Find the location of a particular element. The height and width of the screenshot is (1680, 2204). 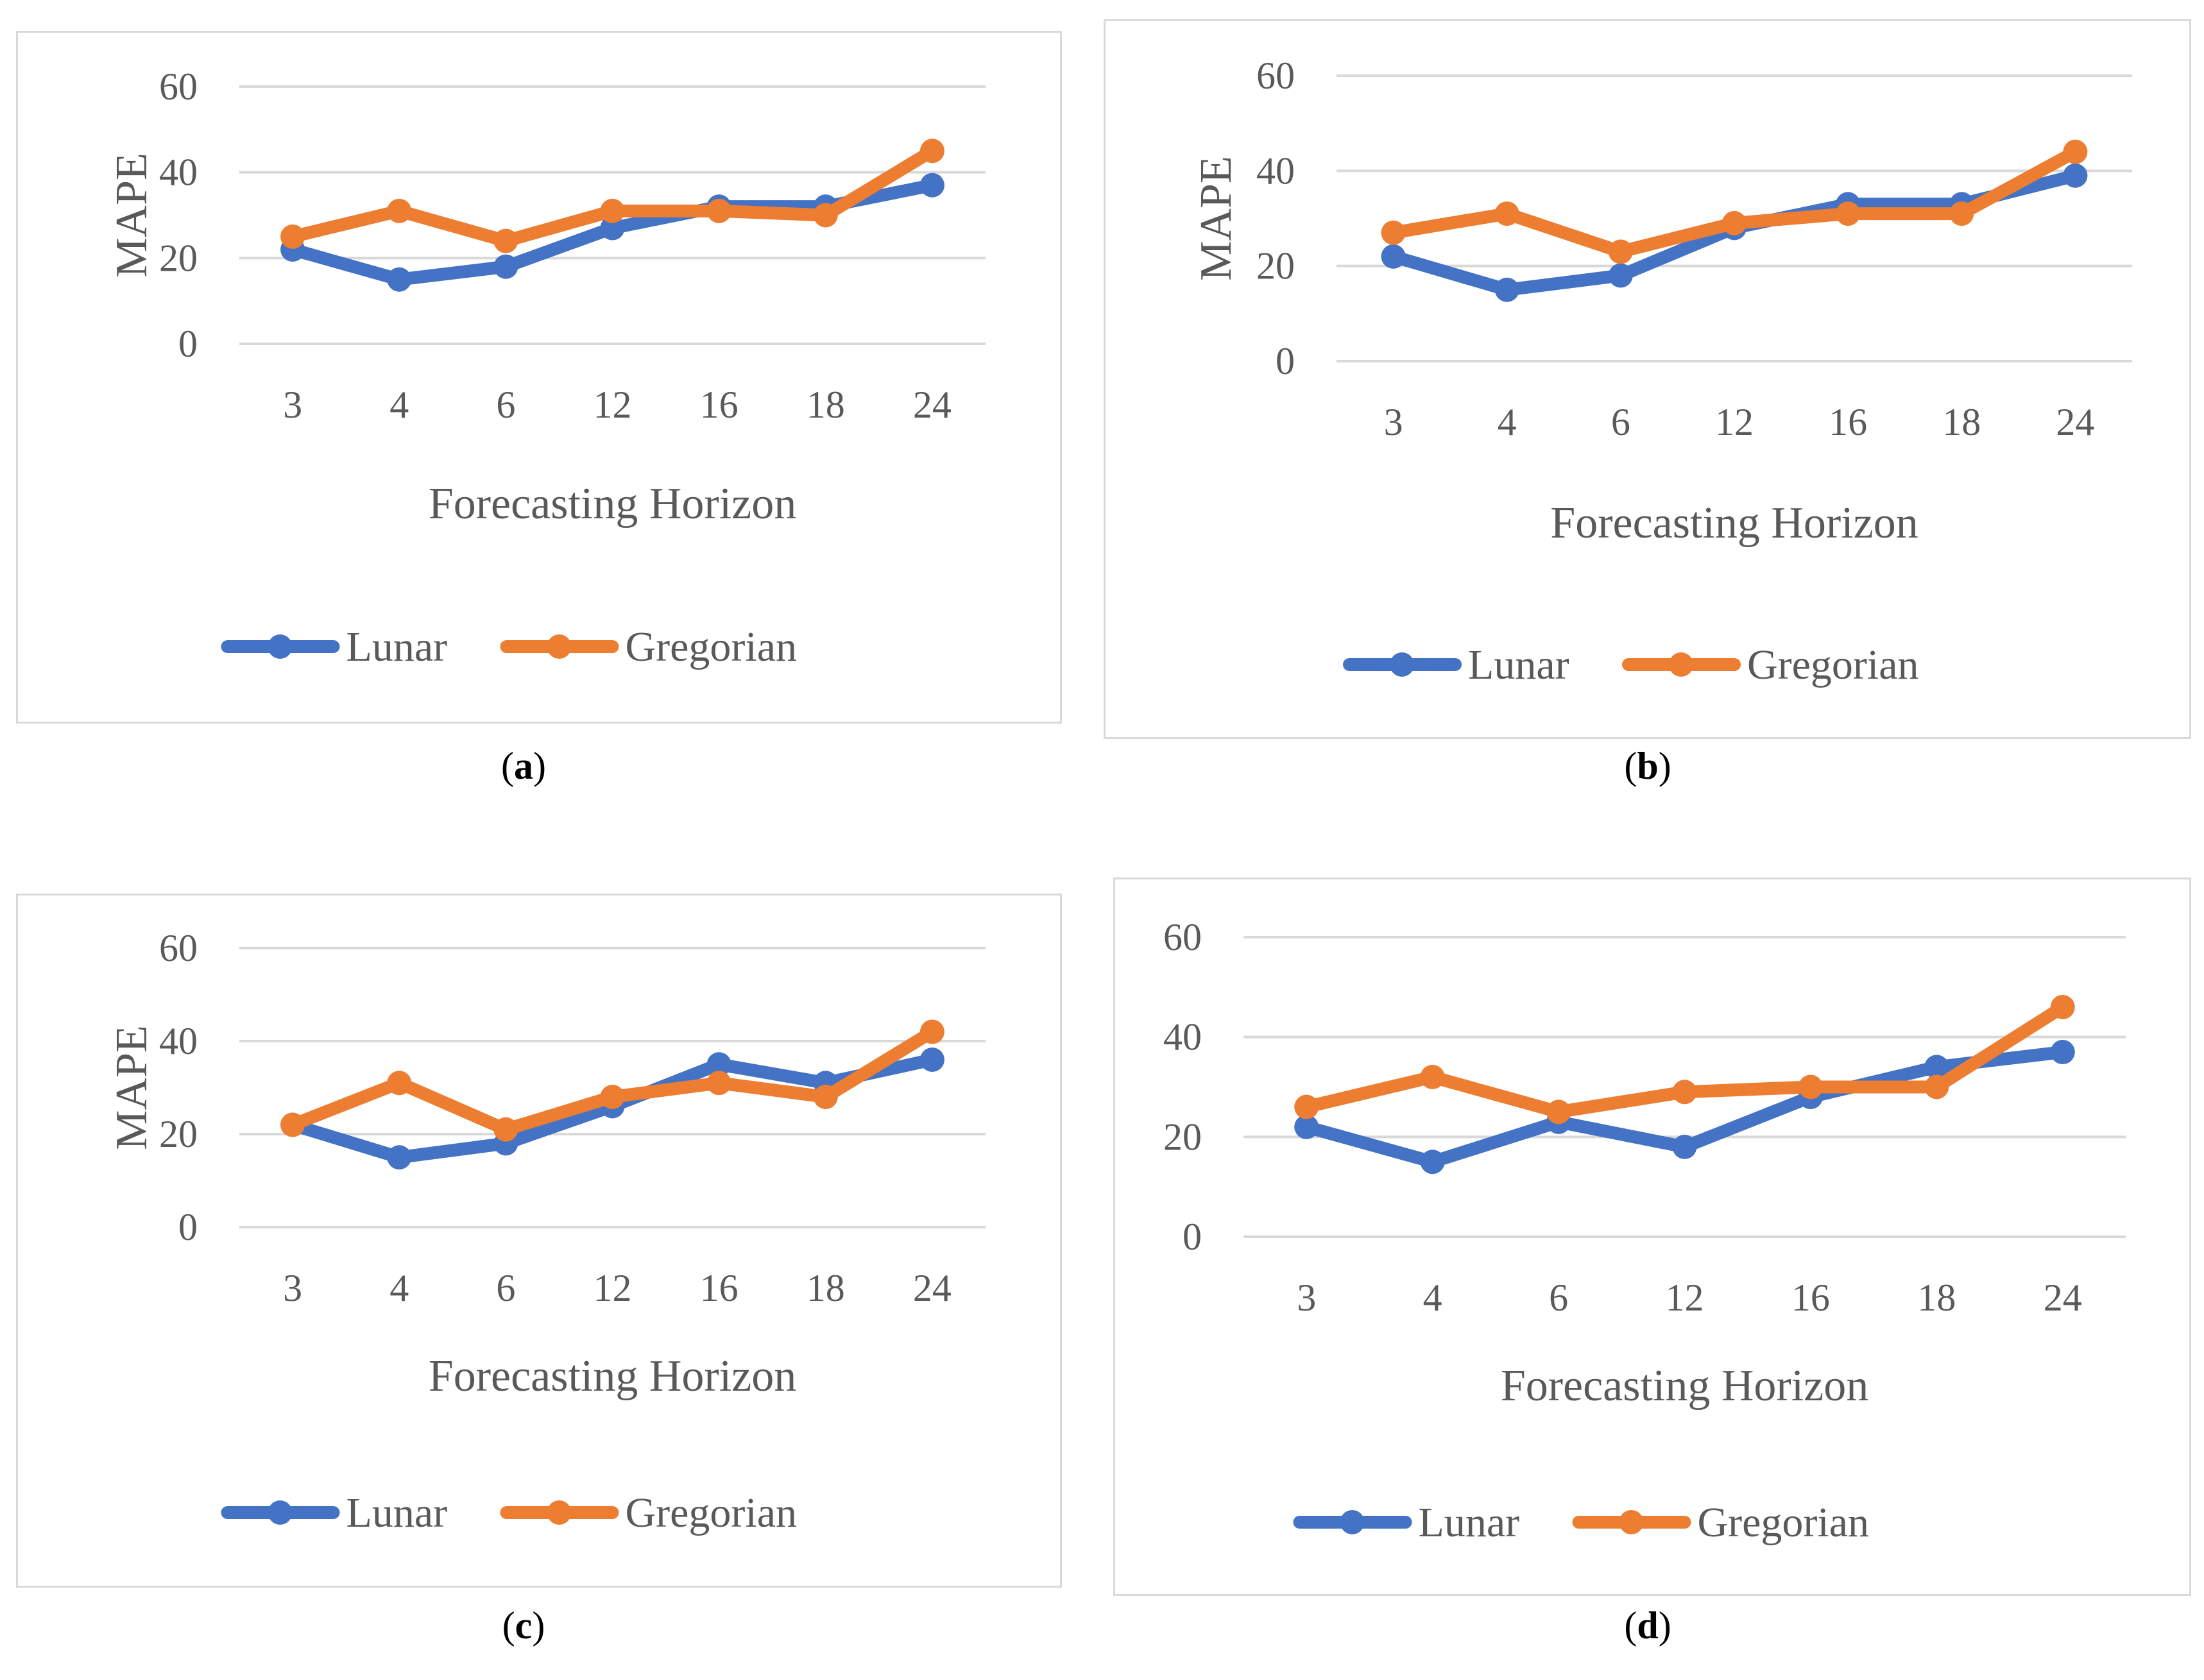

caption-letter: c is located at coordinates (524, 1625).